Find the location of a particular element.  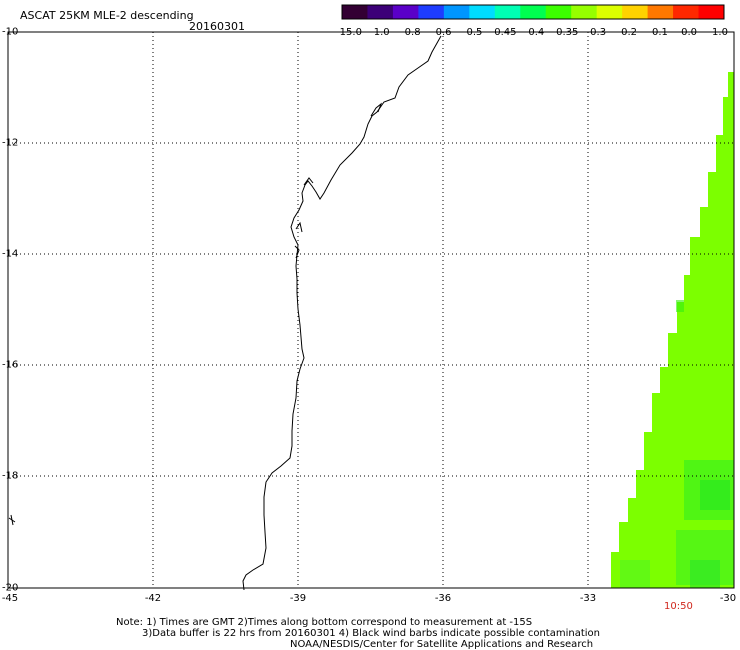

latitude-label: -12 is located at coordinates (10, 143).